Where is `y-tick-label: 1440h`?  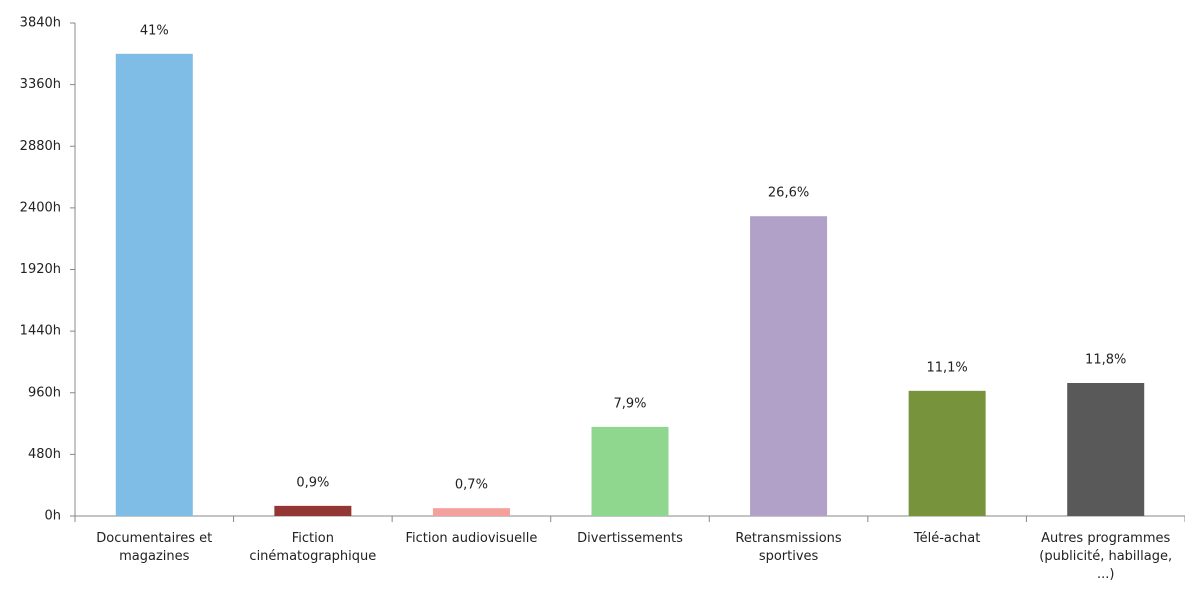 y-tick-label: 1440h is located at coordinates (40, 331).